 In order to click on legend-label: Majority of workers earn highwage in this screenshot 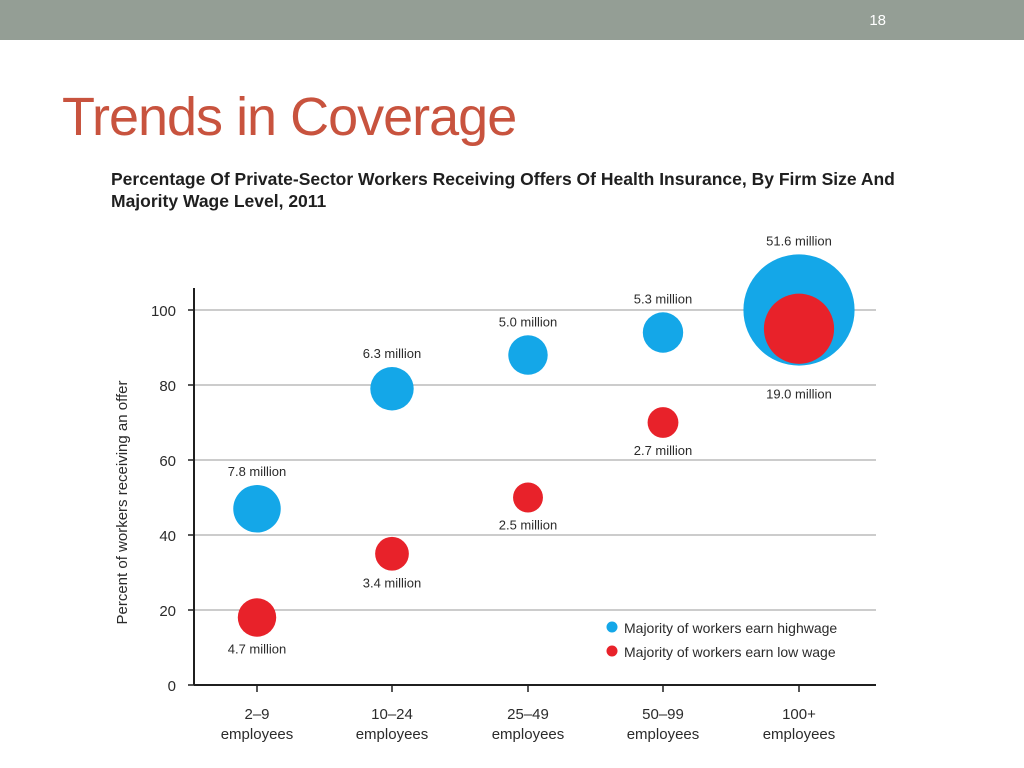, I will do `click(730, 628)`.